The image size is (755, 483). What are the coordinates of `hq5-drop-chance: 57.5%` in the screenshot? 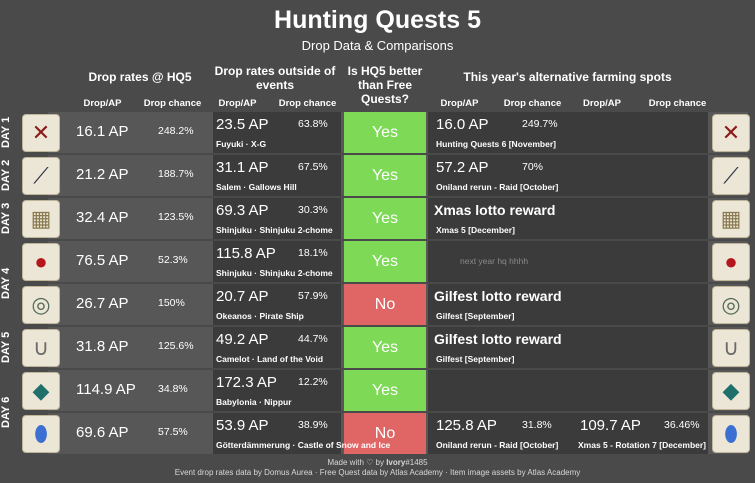 It's located at (173, 432).